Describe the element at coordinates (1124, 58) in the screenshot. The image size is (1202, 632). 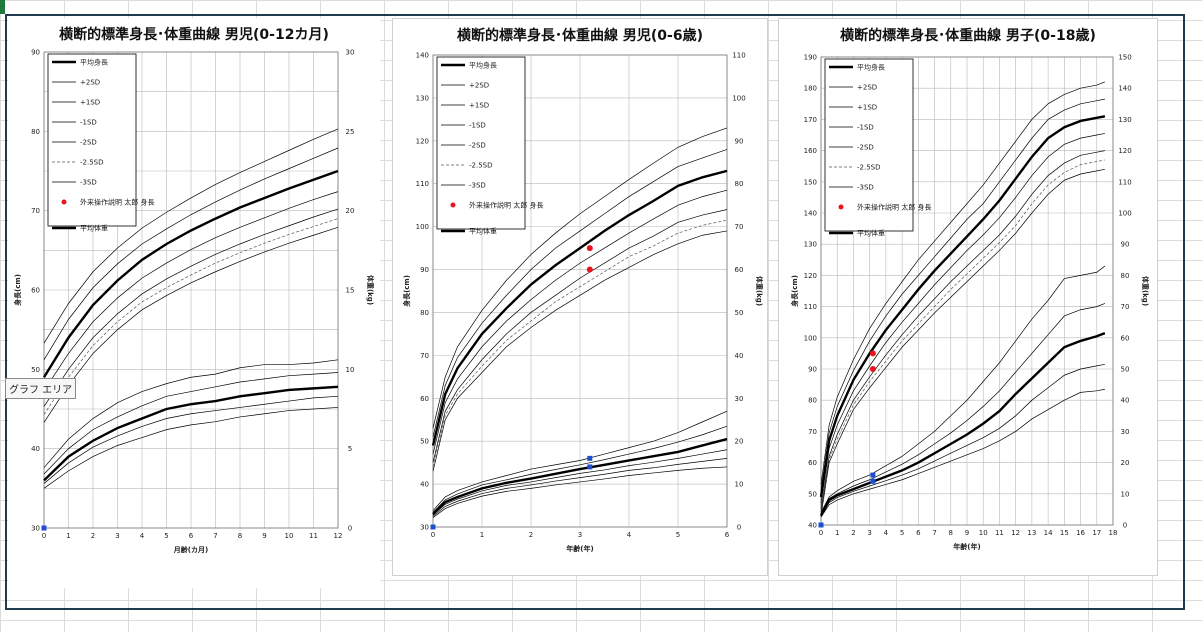
I see `y2-tick-label: 150` at that location.